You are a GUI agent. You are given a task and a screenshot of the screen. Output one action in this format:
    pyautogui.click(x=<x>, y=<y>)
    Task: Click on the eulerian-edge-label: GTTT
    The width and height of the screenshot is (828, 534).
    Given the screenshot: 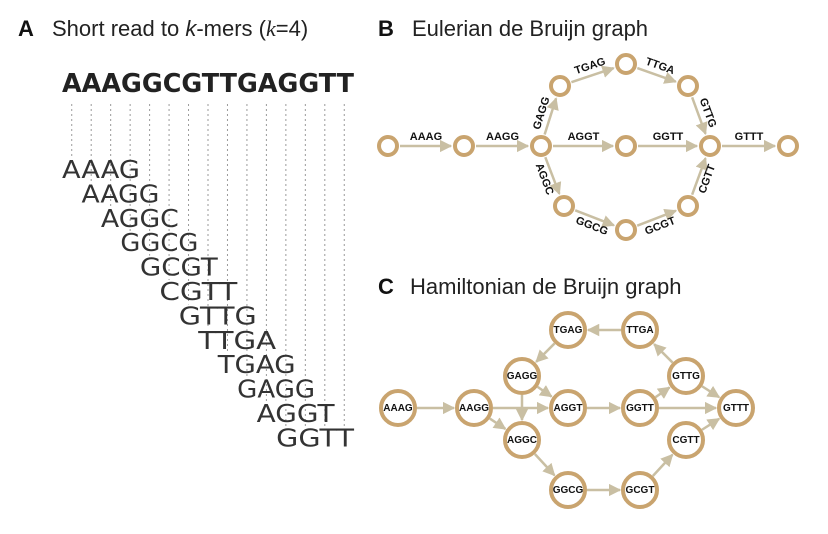 What is the action you would take?
    pyautogui.click(x=749, y=137)
    